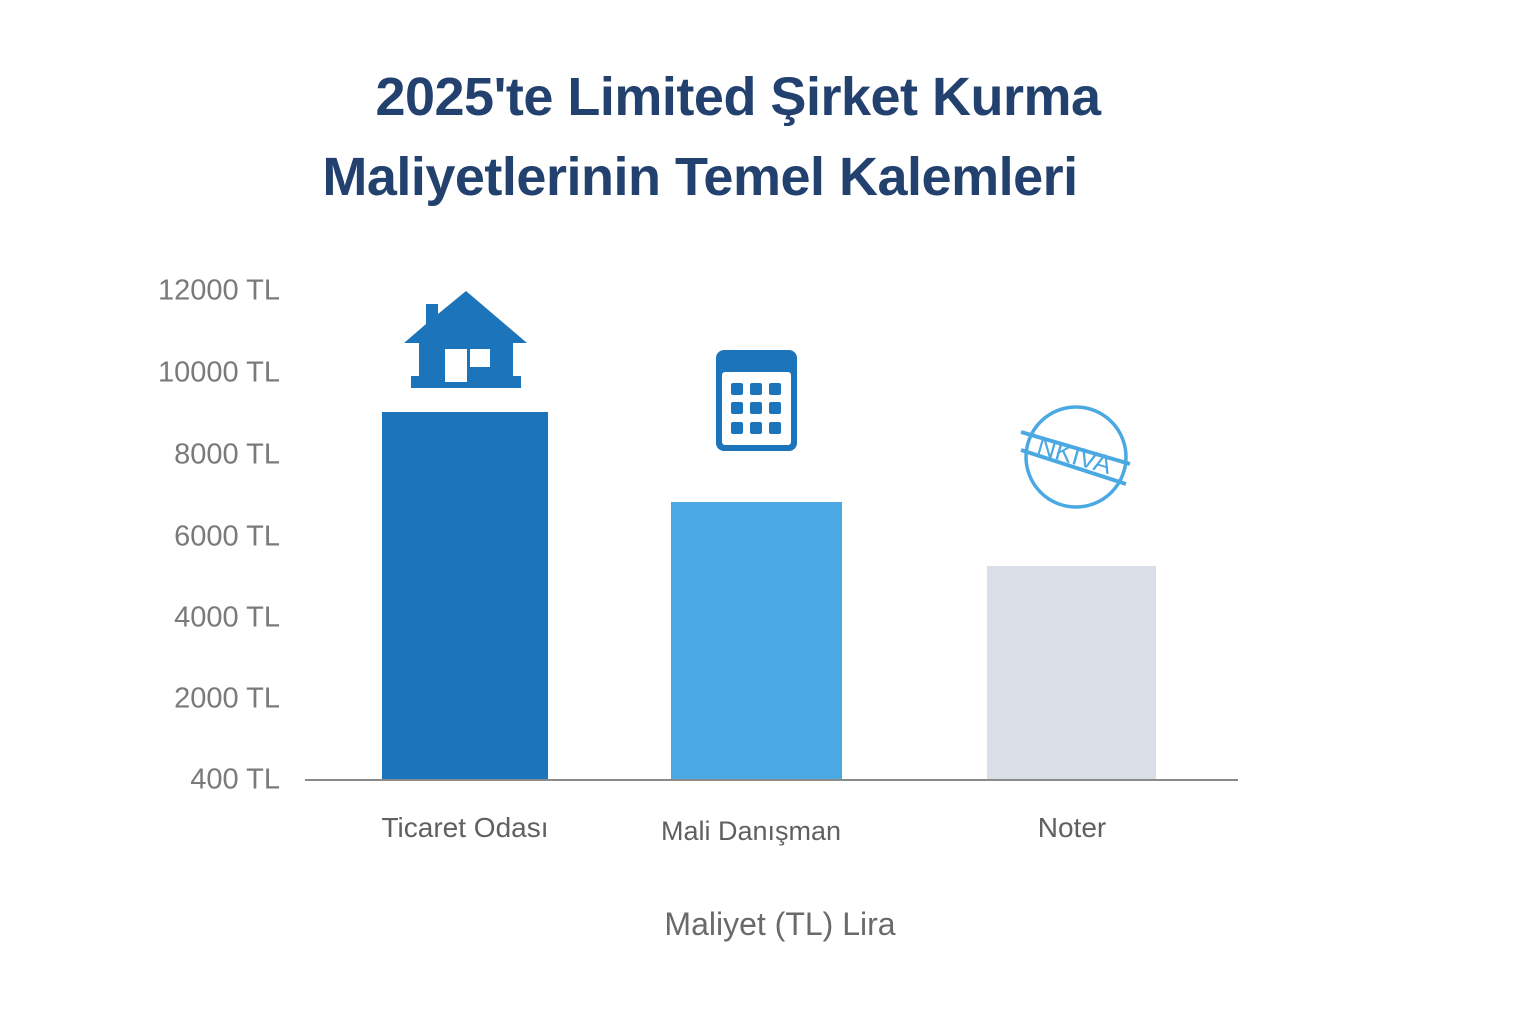 The width and height of the screenshot is (1536, 1024). What do you see at coordinates (227, 536) in the screenshot?
I see `y-tick-label: 6000 TL` at bounding box center [227, 536].